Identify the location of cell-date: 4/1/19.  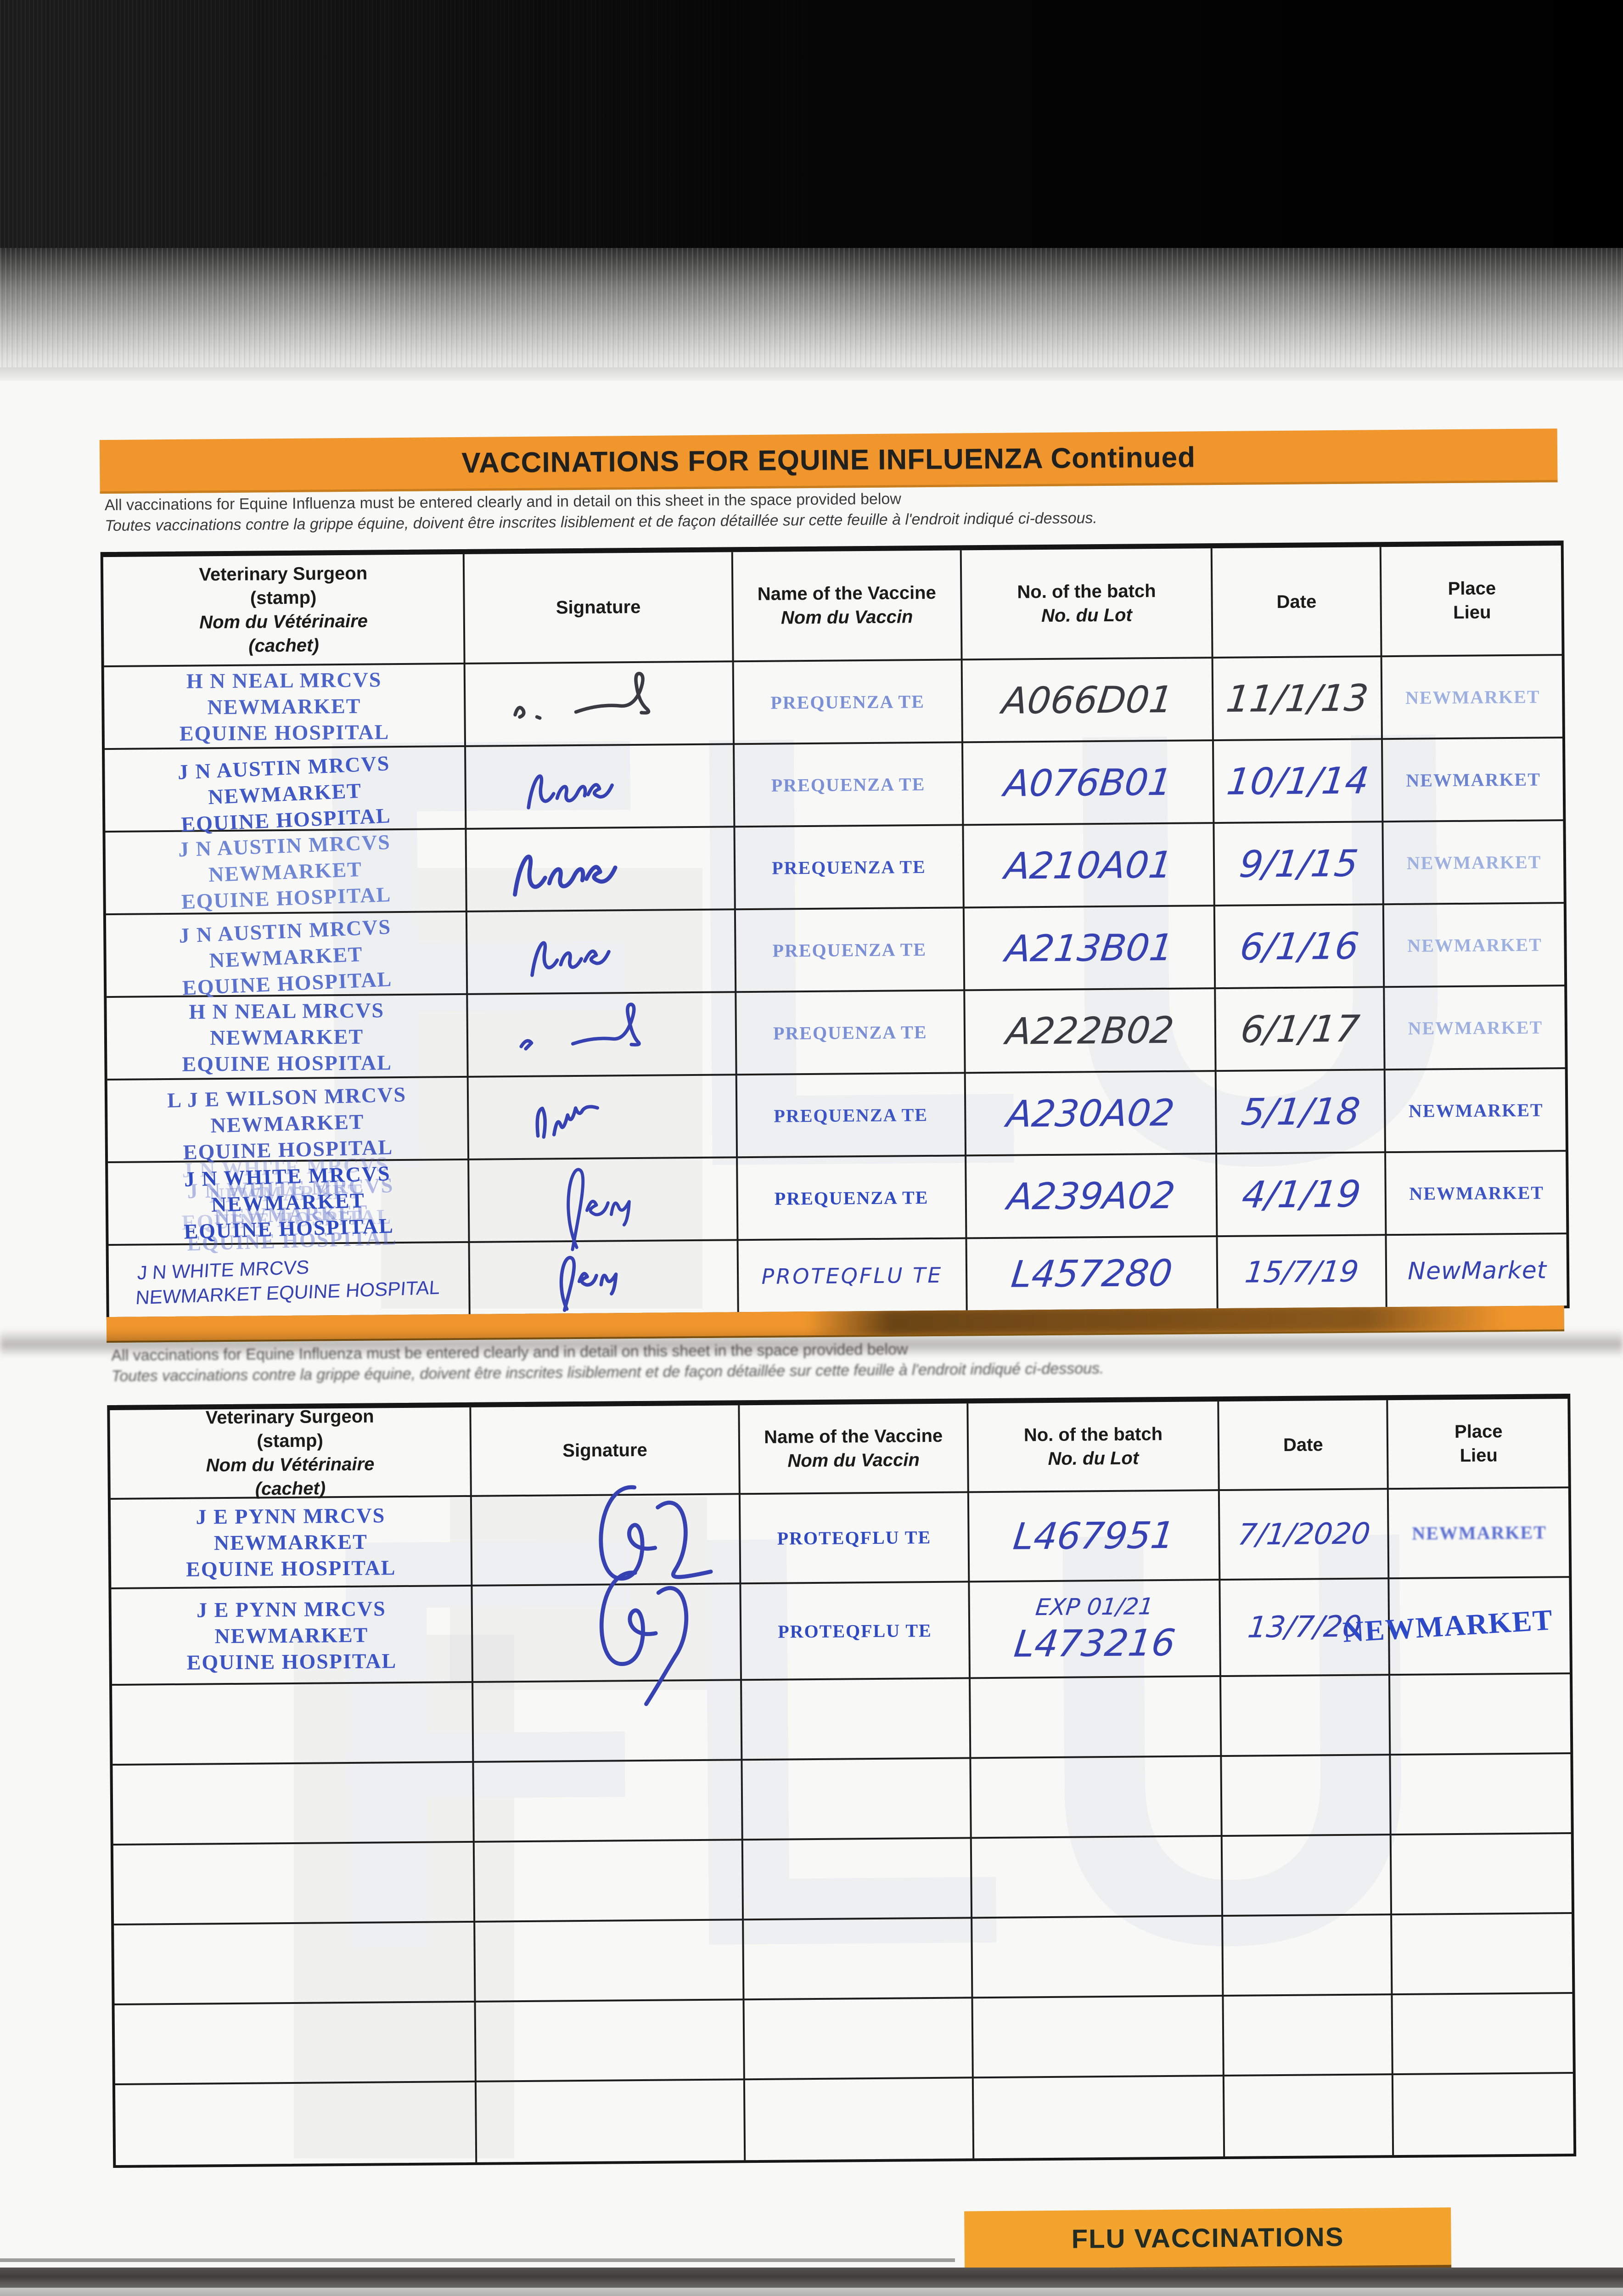
(1302, 1195).